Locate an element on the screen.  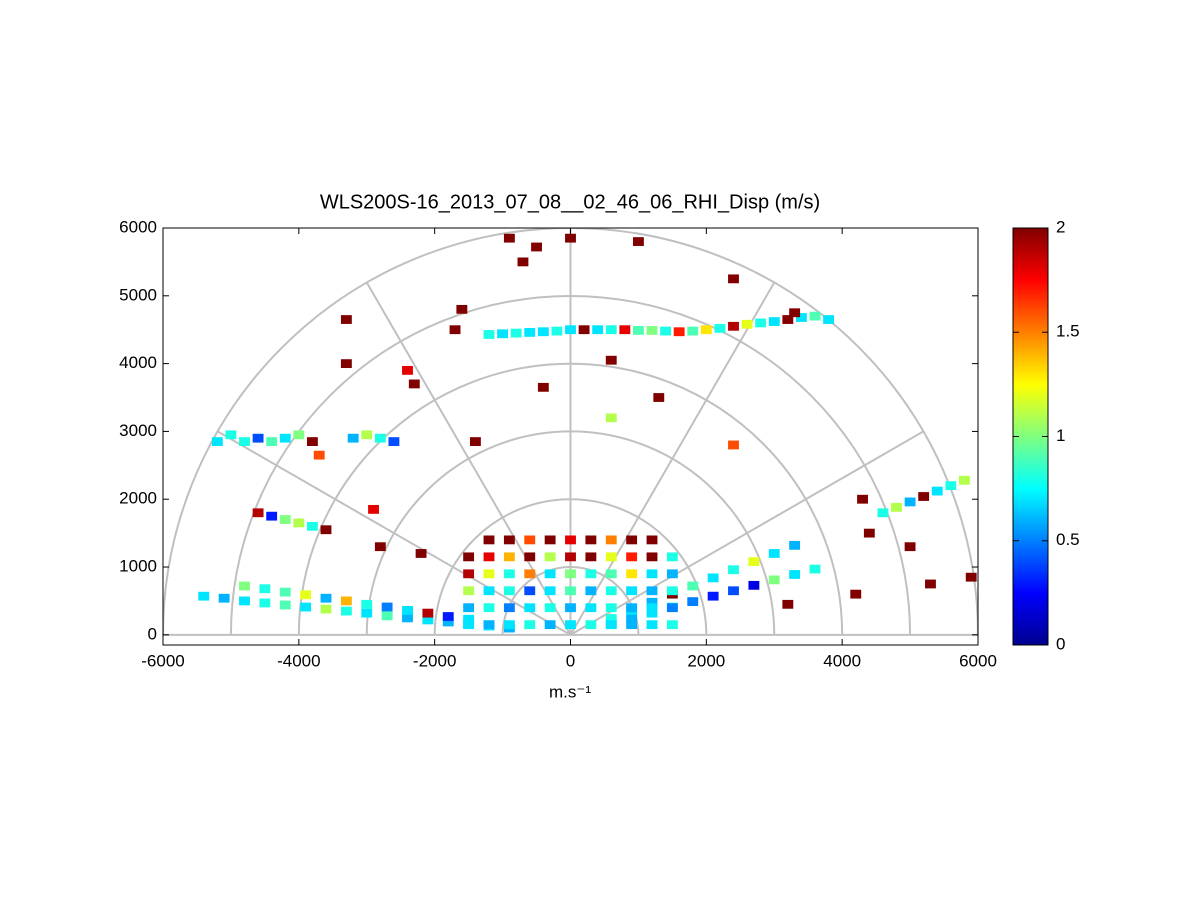
y-tick-label: 2000 is located at coordinates (138, 498).